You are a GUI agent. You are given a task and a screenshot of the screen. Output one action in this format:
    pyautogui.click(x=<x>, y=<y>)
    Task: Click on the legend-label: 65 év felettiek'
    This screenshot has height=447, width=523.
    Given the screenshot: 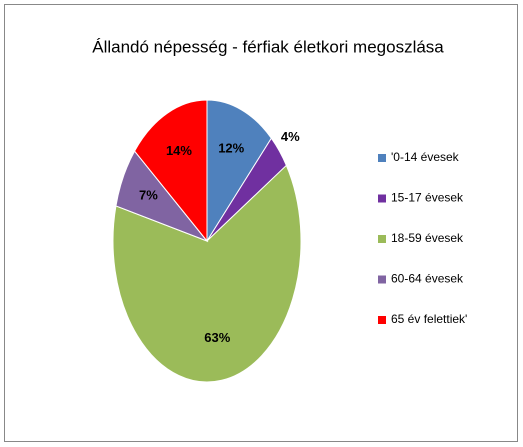 What is the action you would take?
    pyautogui.click(x=429, y=319)
    